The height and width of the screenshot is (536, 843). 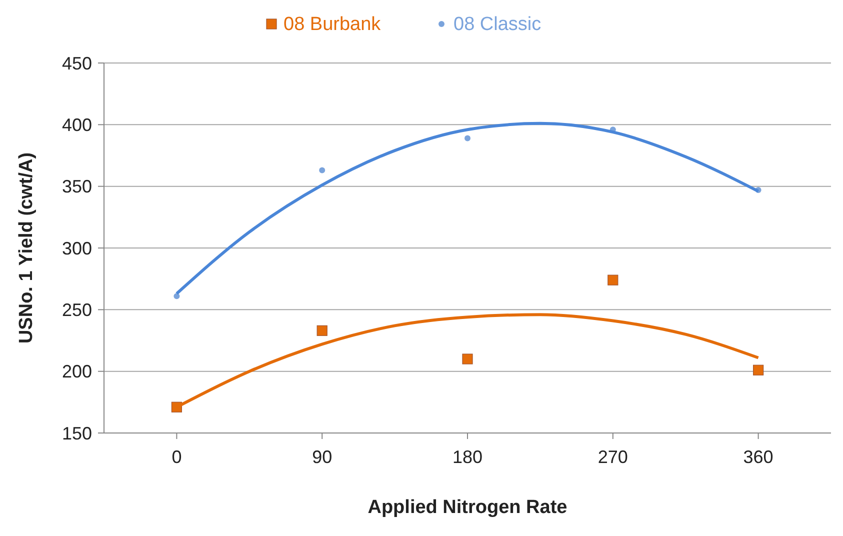 I want to click on x-tick-label: 270, so click(x=613, y=457).